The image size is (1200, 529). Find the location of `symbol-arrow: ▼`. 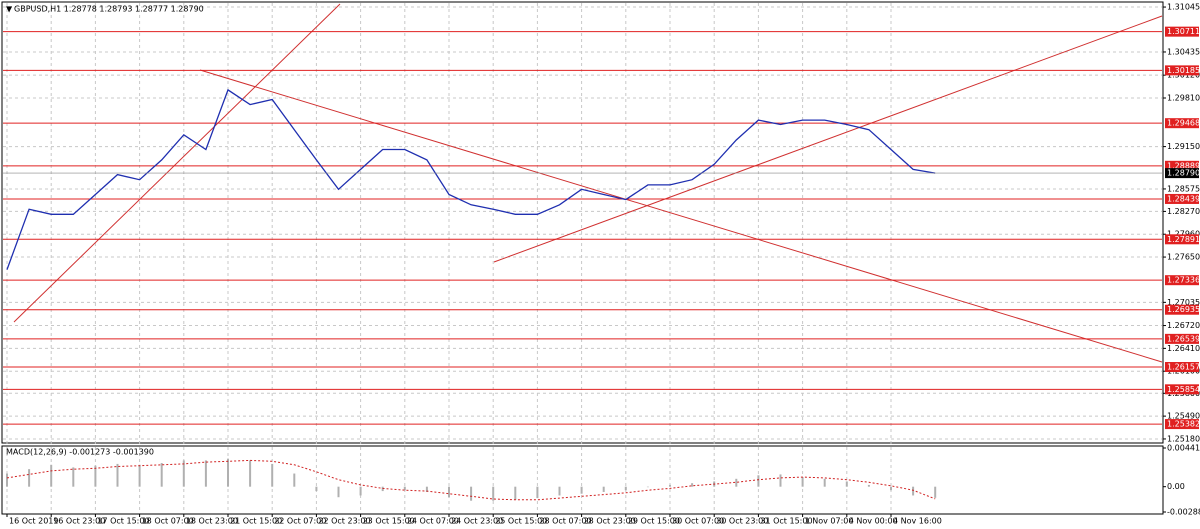

symbol-arrow: ▼ is located at coordinates (9, 9).